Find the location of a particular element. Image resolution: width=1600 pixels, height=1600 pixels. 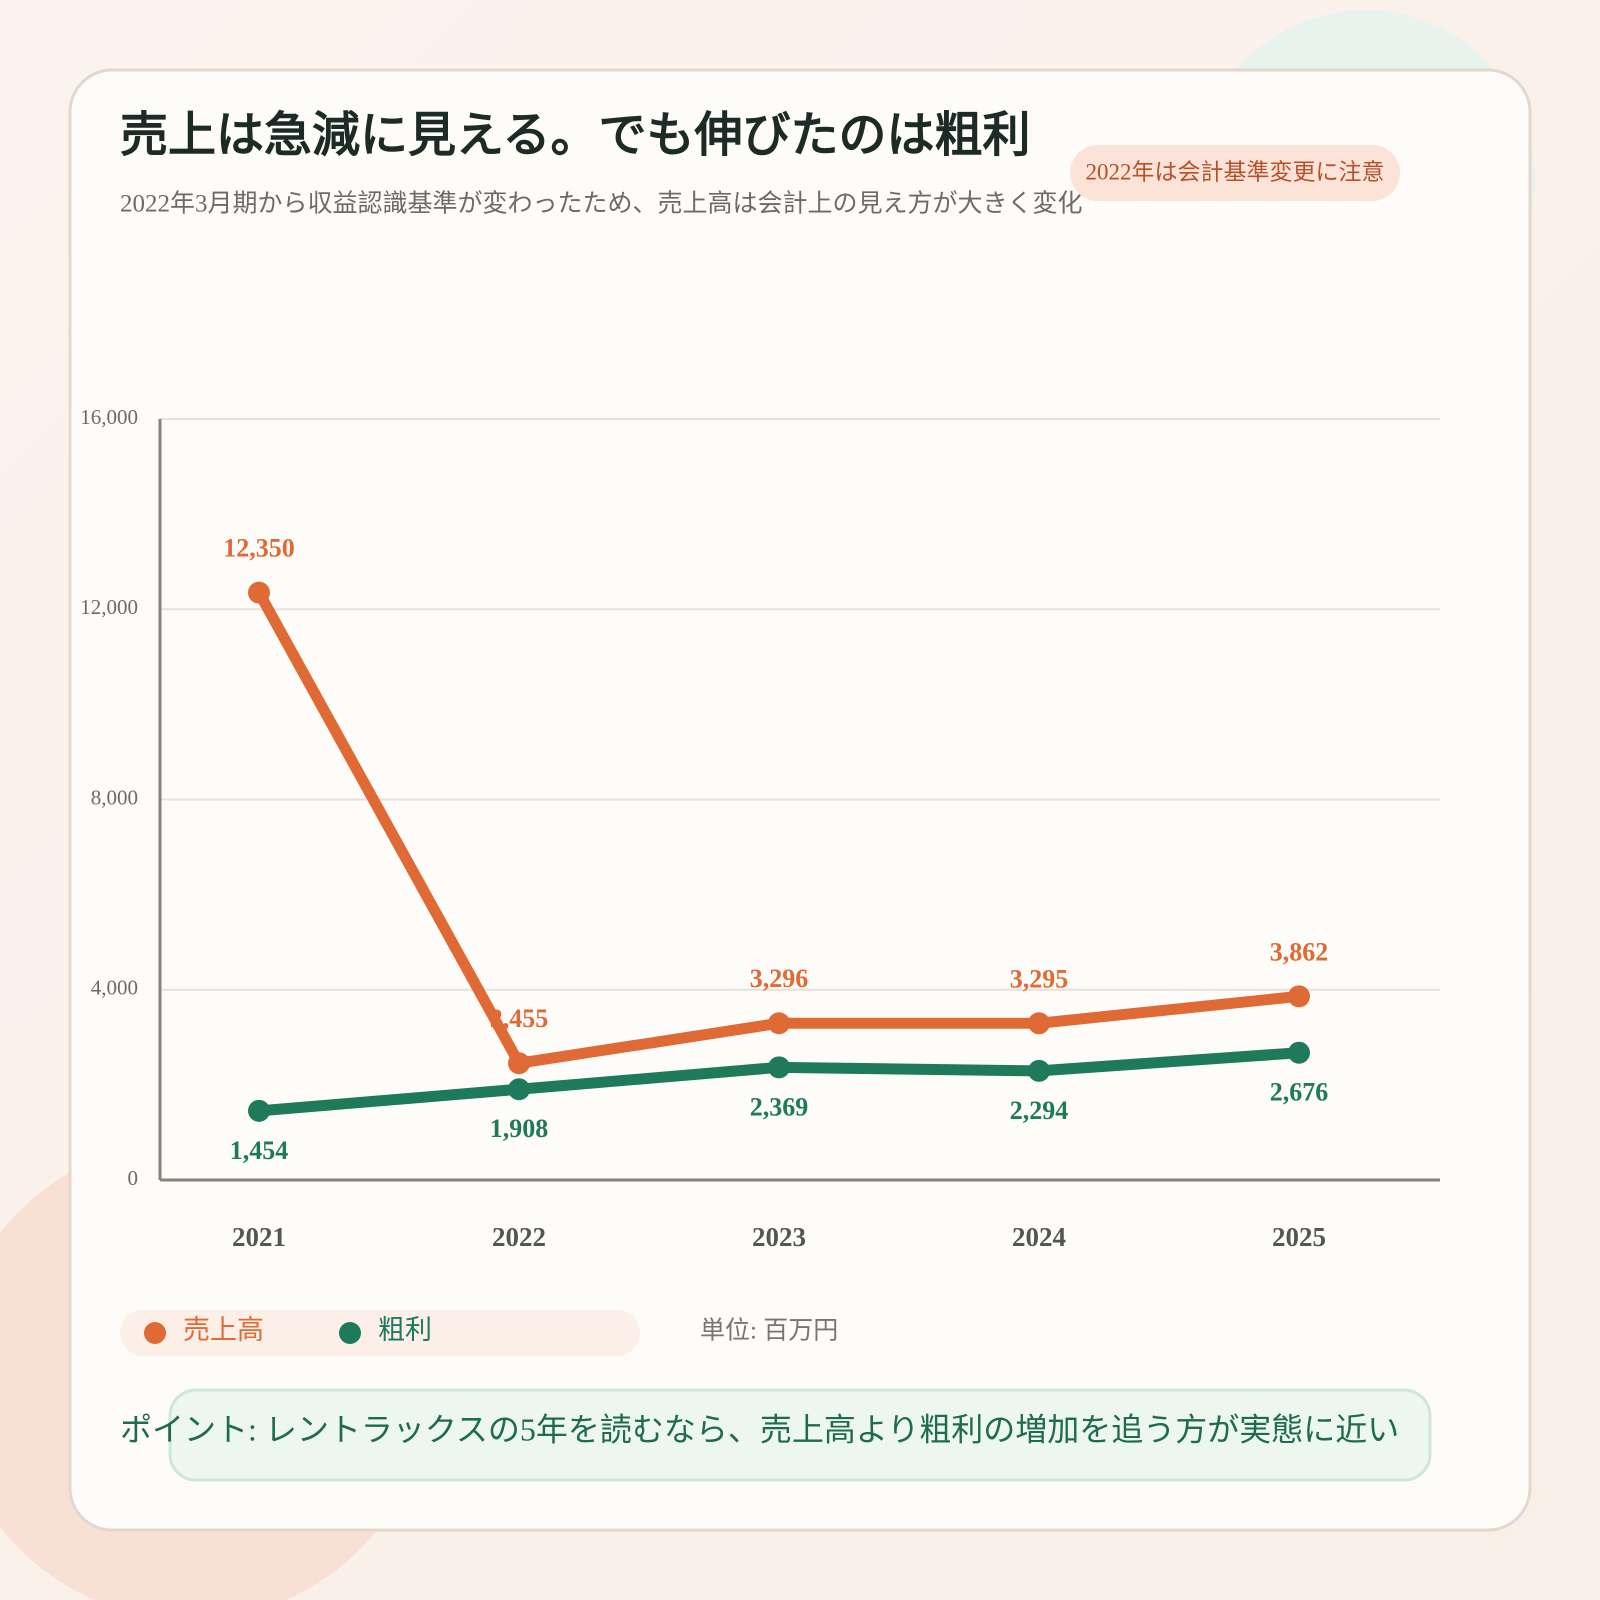

data-label: 1,454 is located at coordinates (259, 1150).